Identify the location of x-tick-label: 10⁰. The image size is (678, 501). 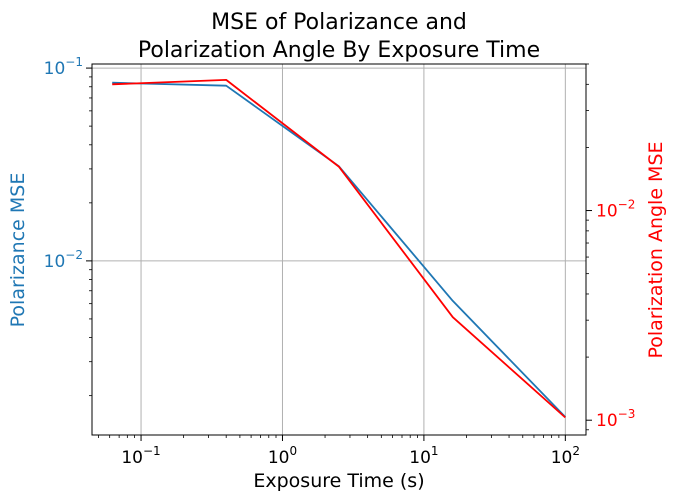
(282, 456).